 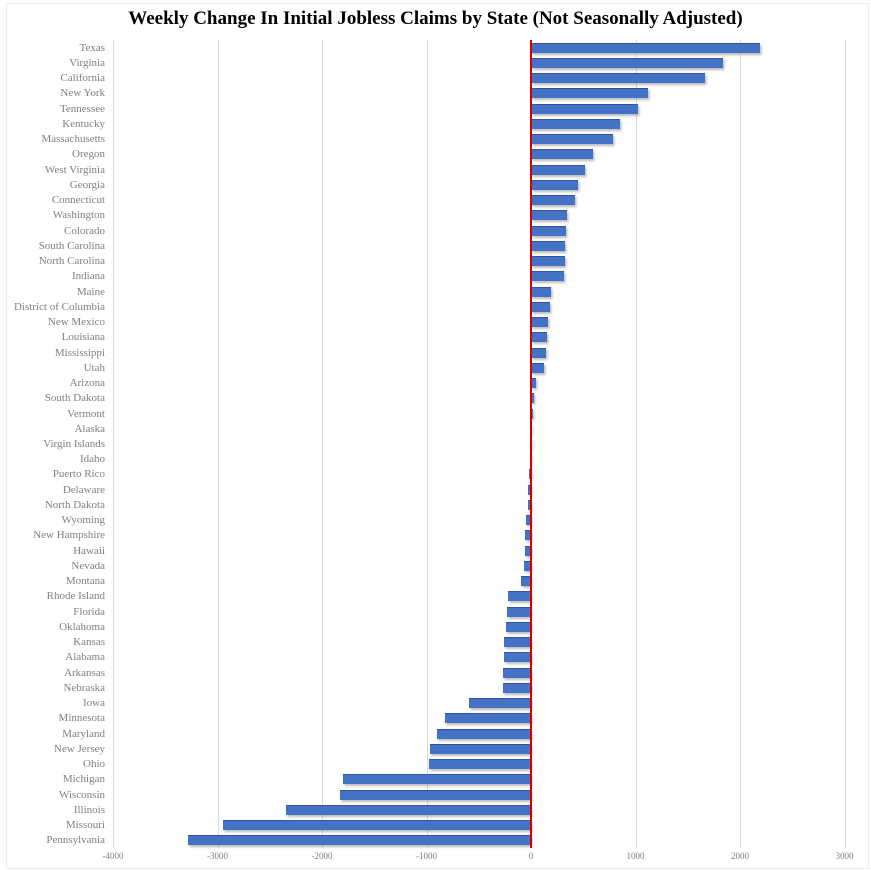 I want to click on category-label: South Dakota, so click(x=74, y=398).